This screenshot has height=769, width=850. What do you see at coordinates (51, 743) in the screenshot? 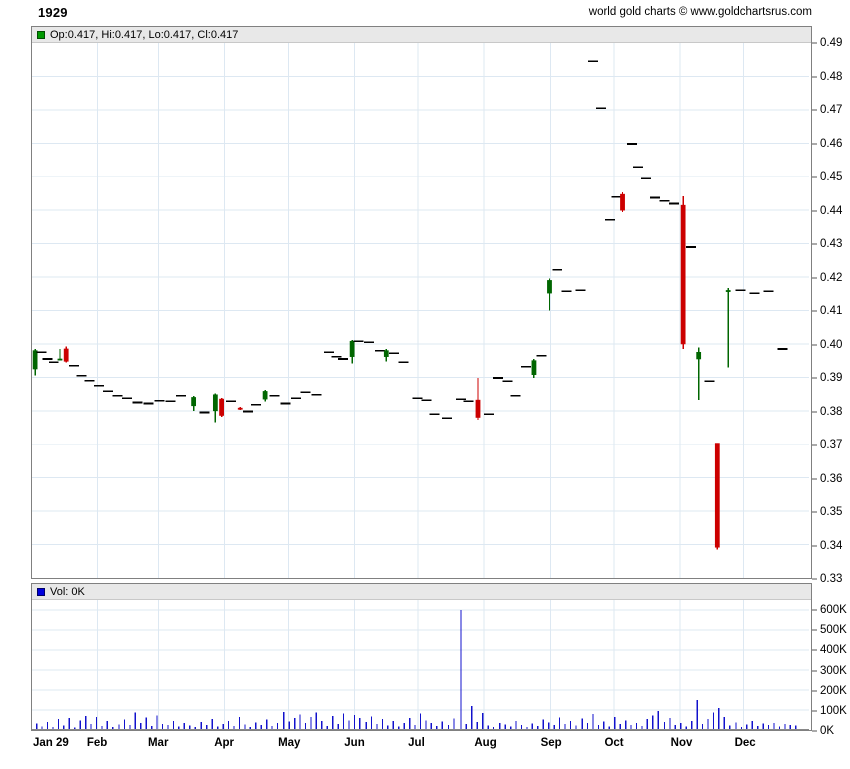
I see `x-axis-tick-label: Jan 29` at bounding box center [51, 743].